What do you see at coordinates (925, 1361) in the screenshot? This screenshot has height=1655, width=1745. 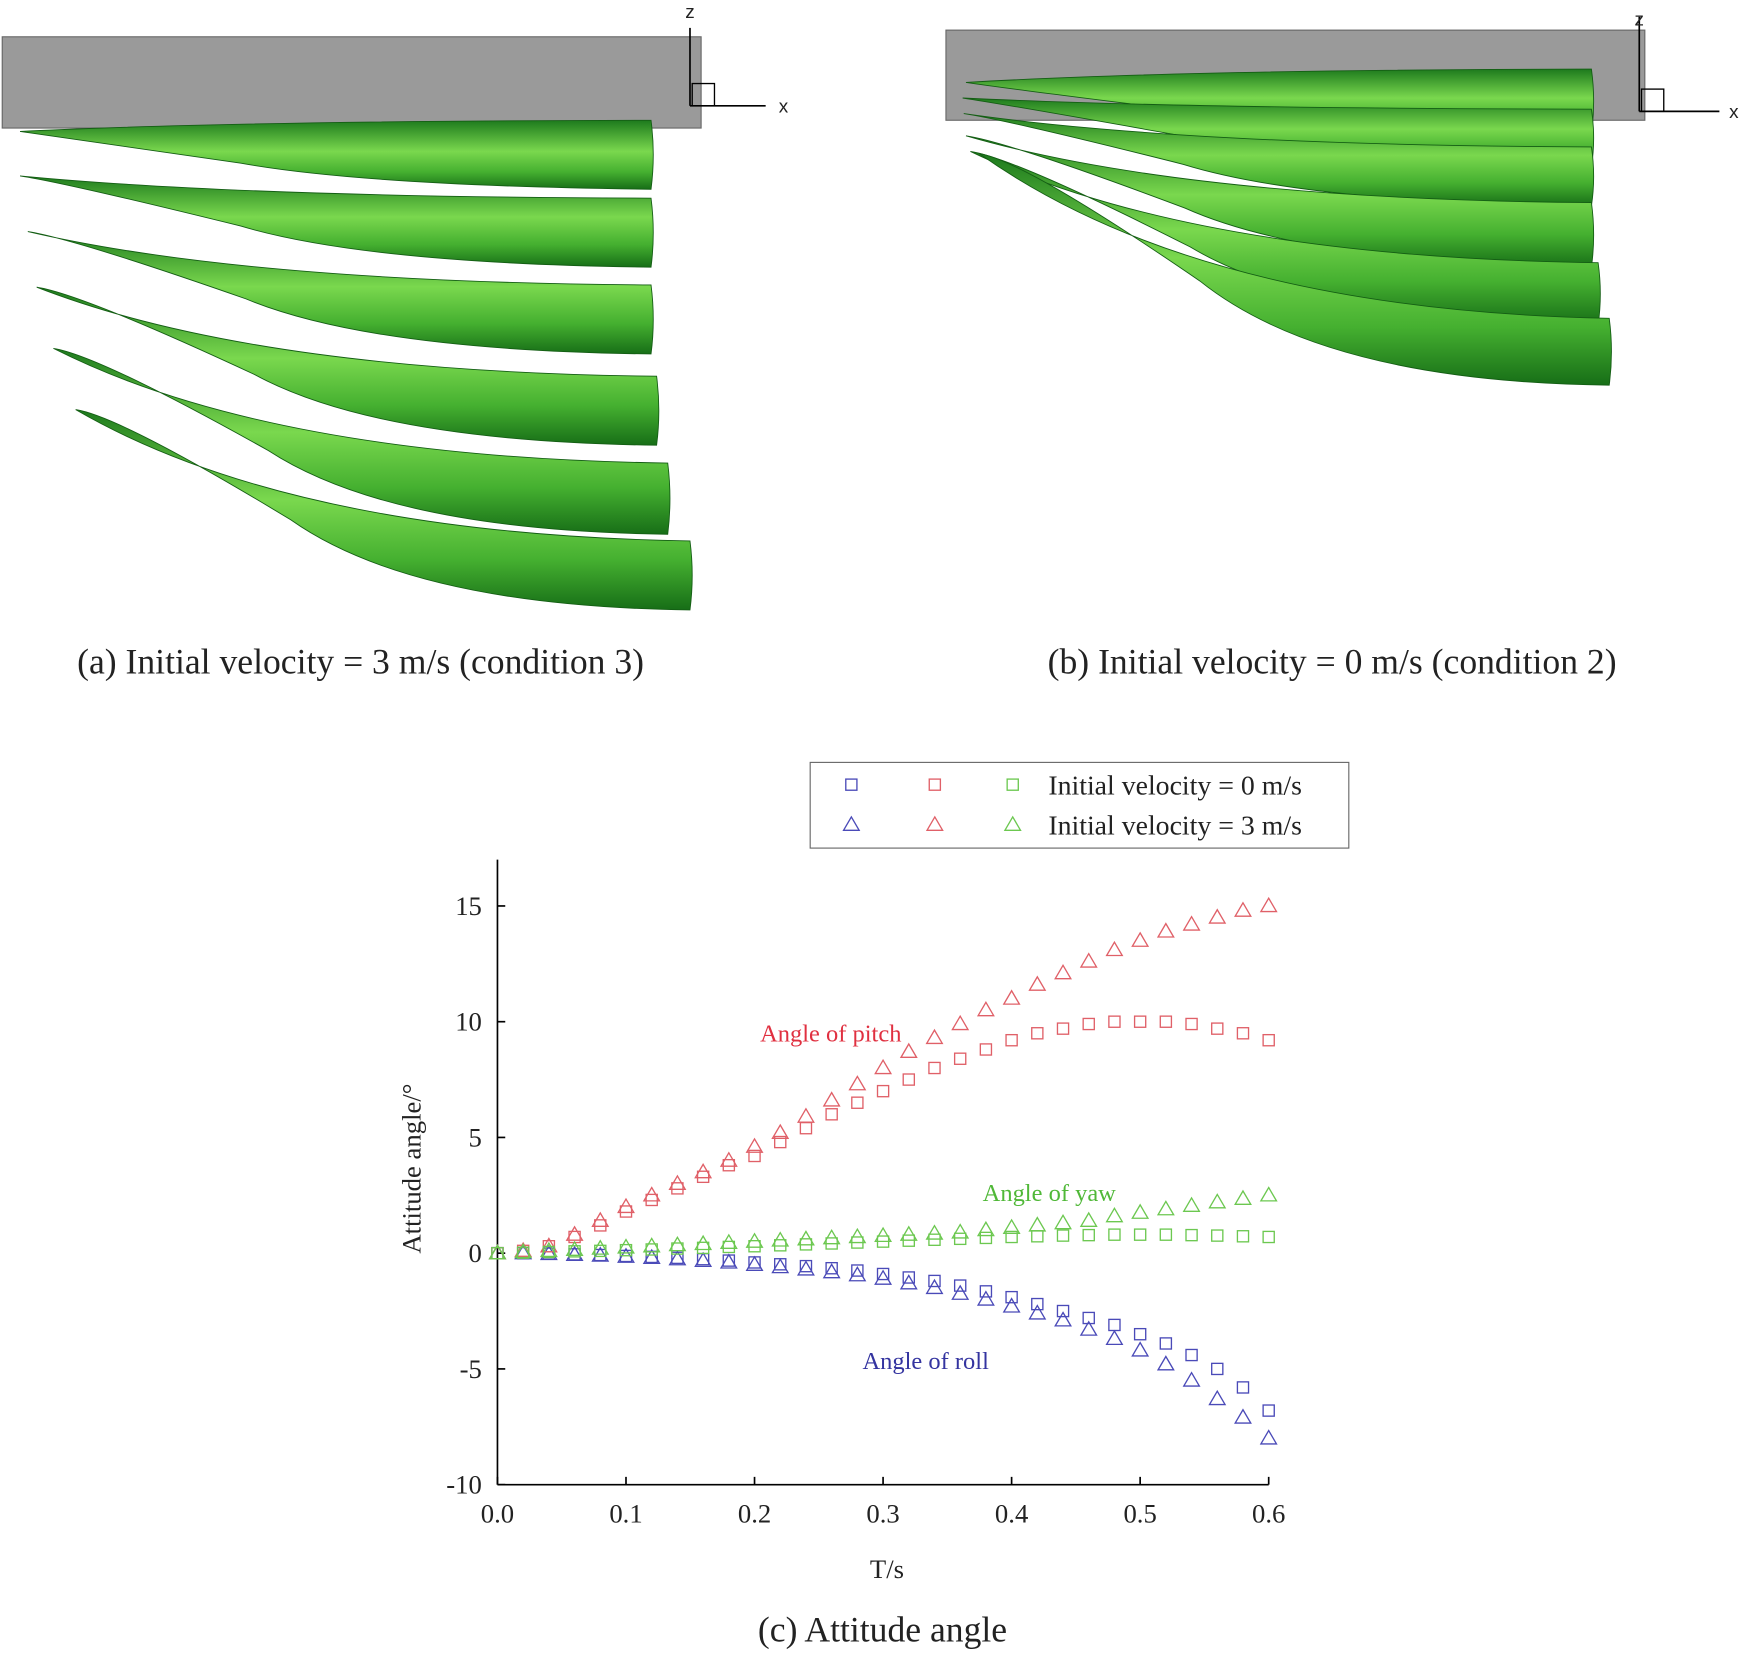 I see `series-label: Angle of roll` at bounding box center [925, 1361].